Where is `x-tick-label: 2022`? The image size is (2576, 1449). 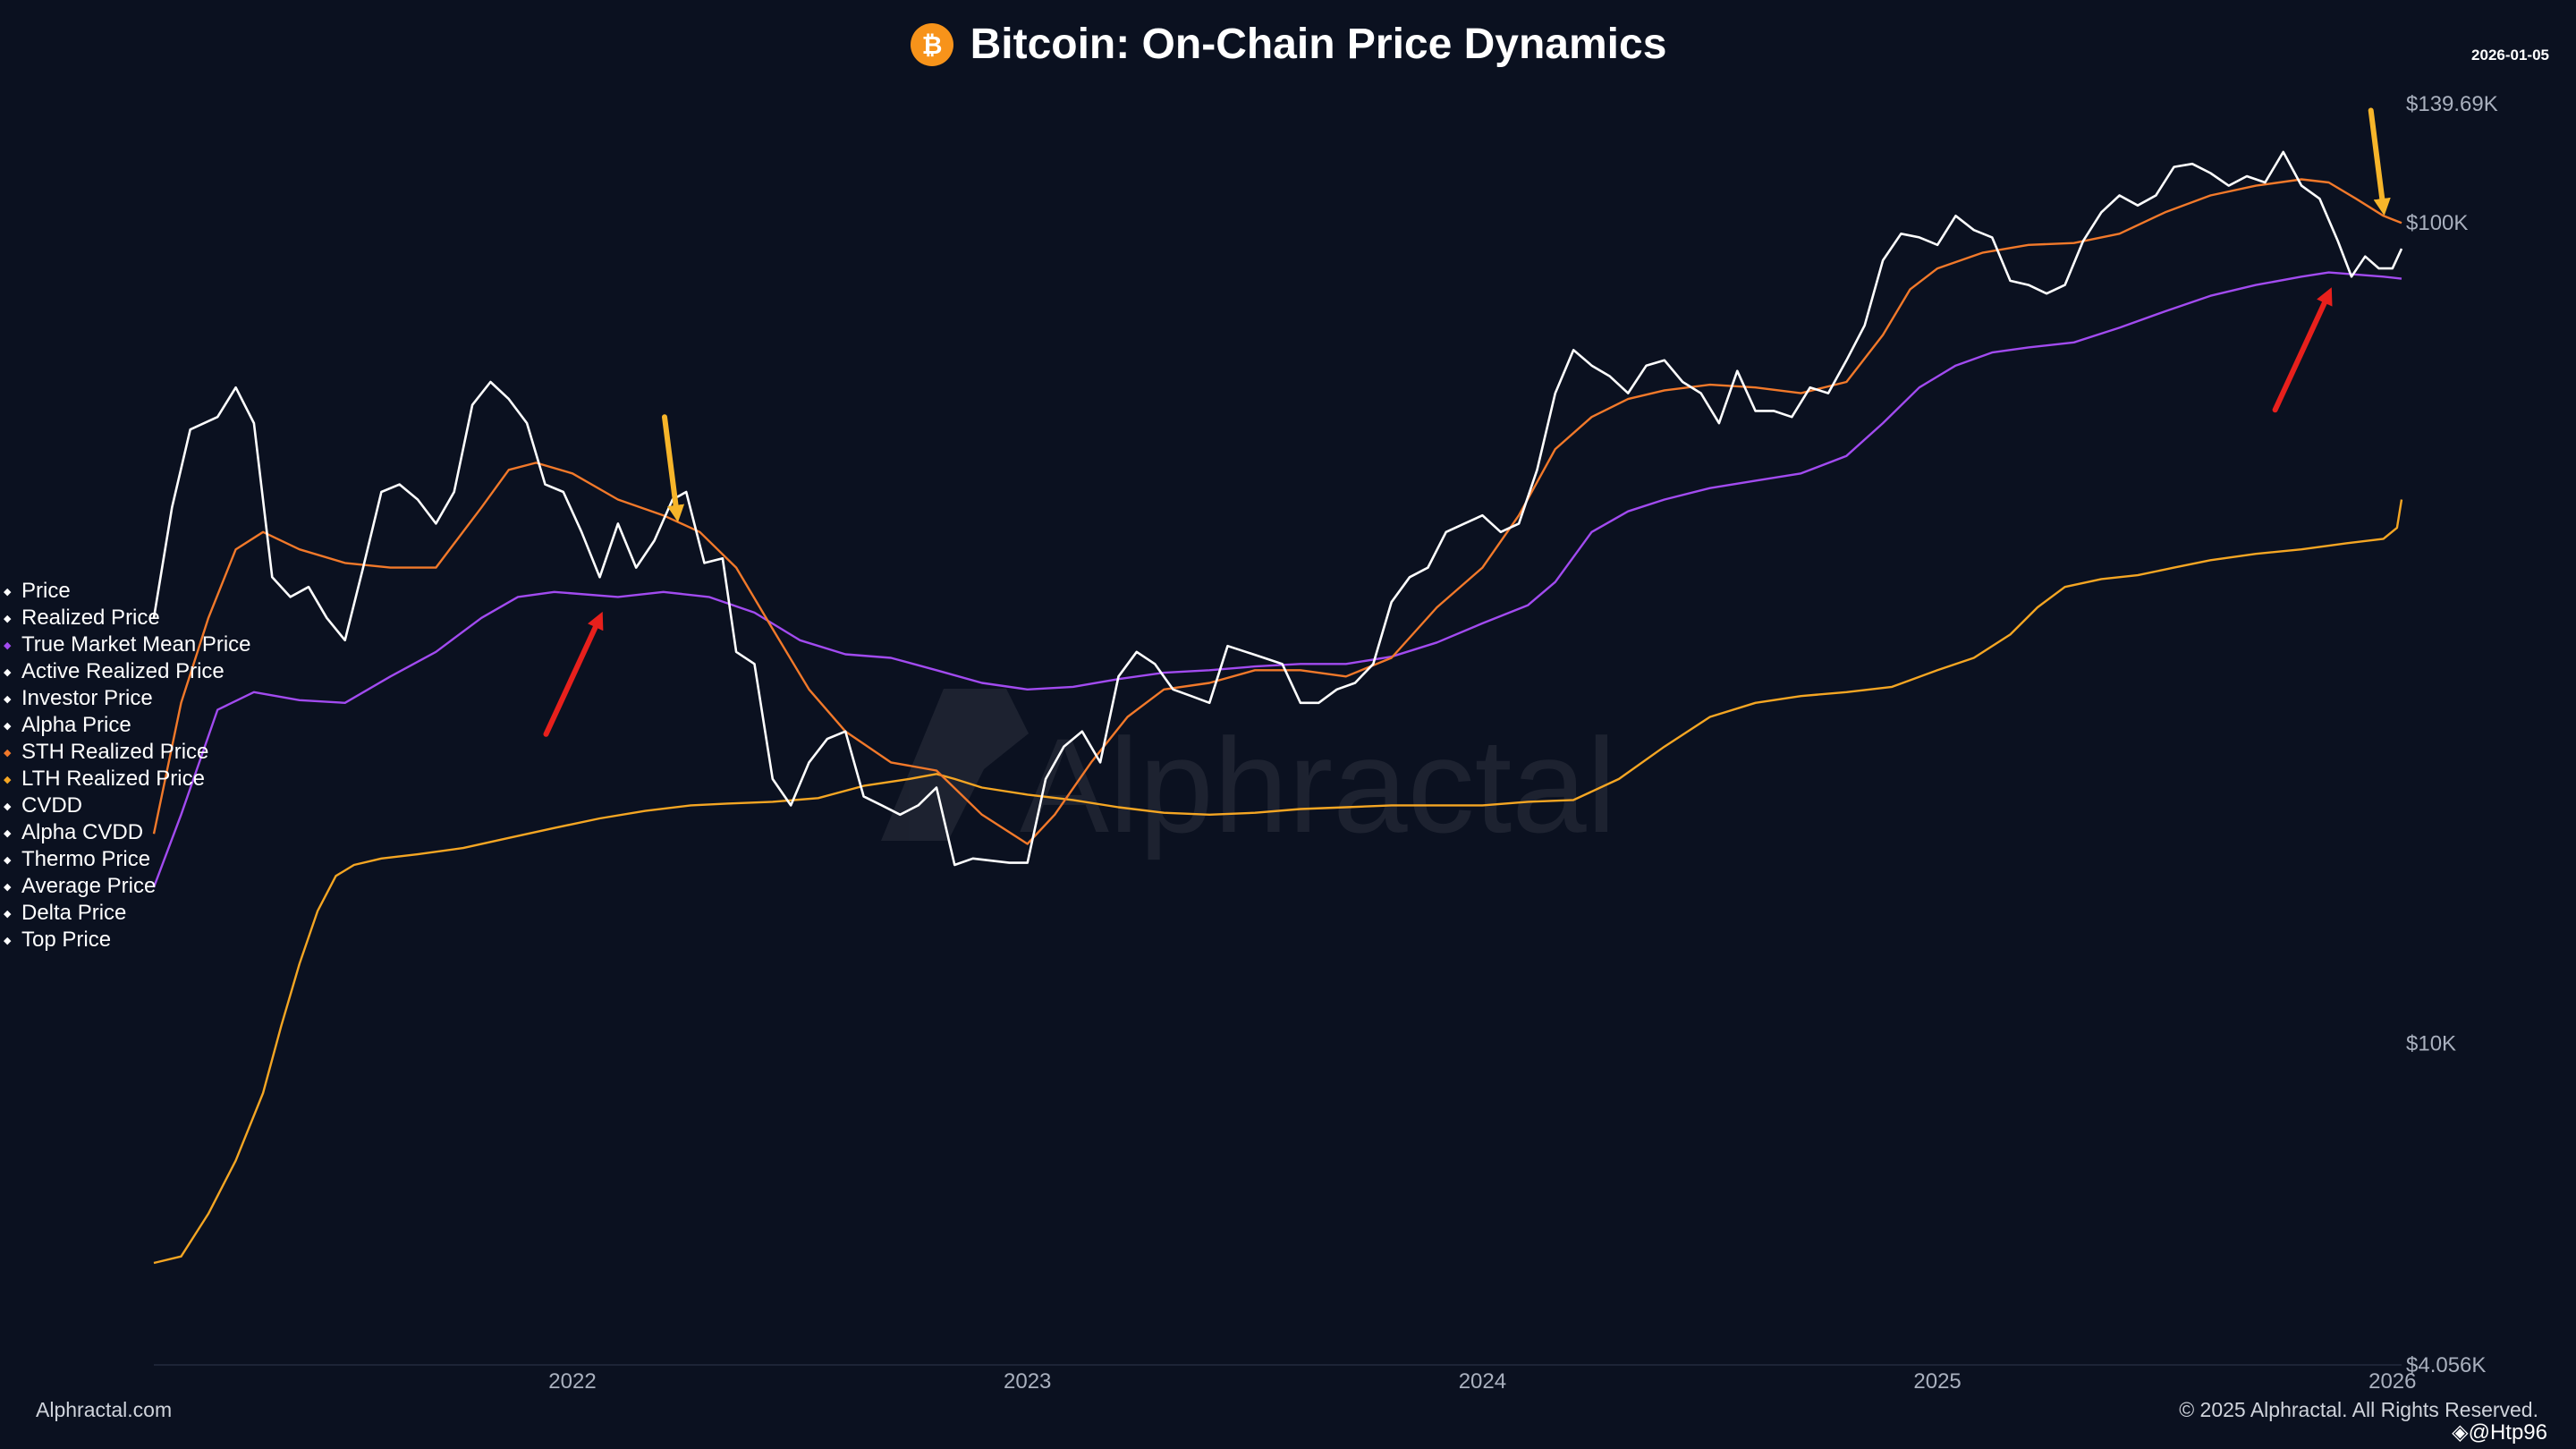
x-tick-label: 2022 is located at coordinates (572, 1381).